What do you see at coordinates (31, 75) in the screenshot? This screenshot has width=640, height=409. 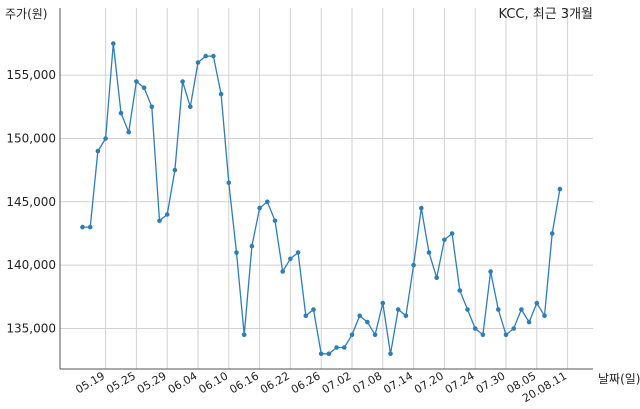 I see `y-tick-label: 155,000` at bounding box center [31, 75].